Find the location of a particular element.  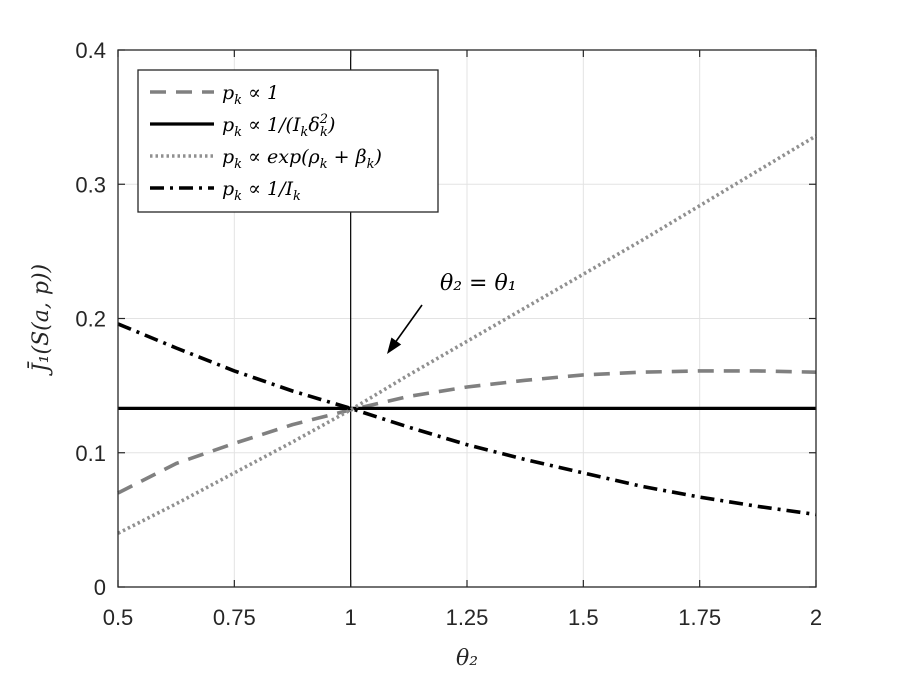

x-tick-label: 1.5 is located at coordinates (583, 617).